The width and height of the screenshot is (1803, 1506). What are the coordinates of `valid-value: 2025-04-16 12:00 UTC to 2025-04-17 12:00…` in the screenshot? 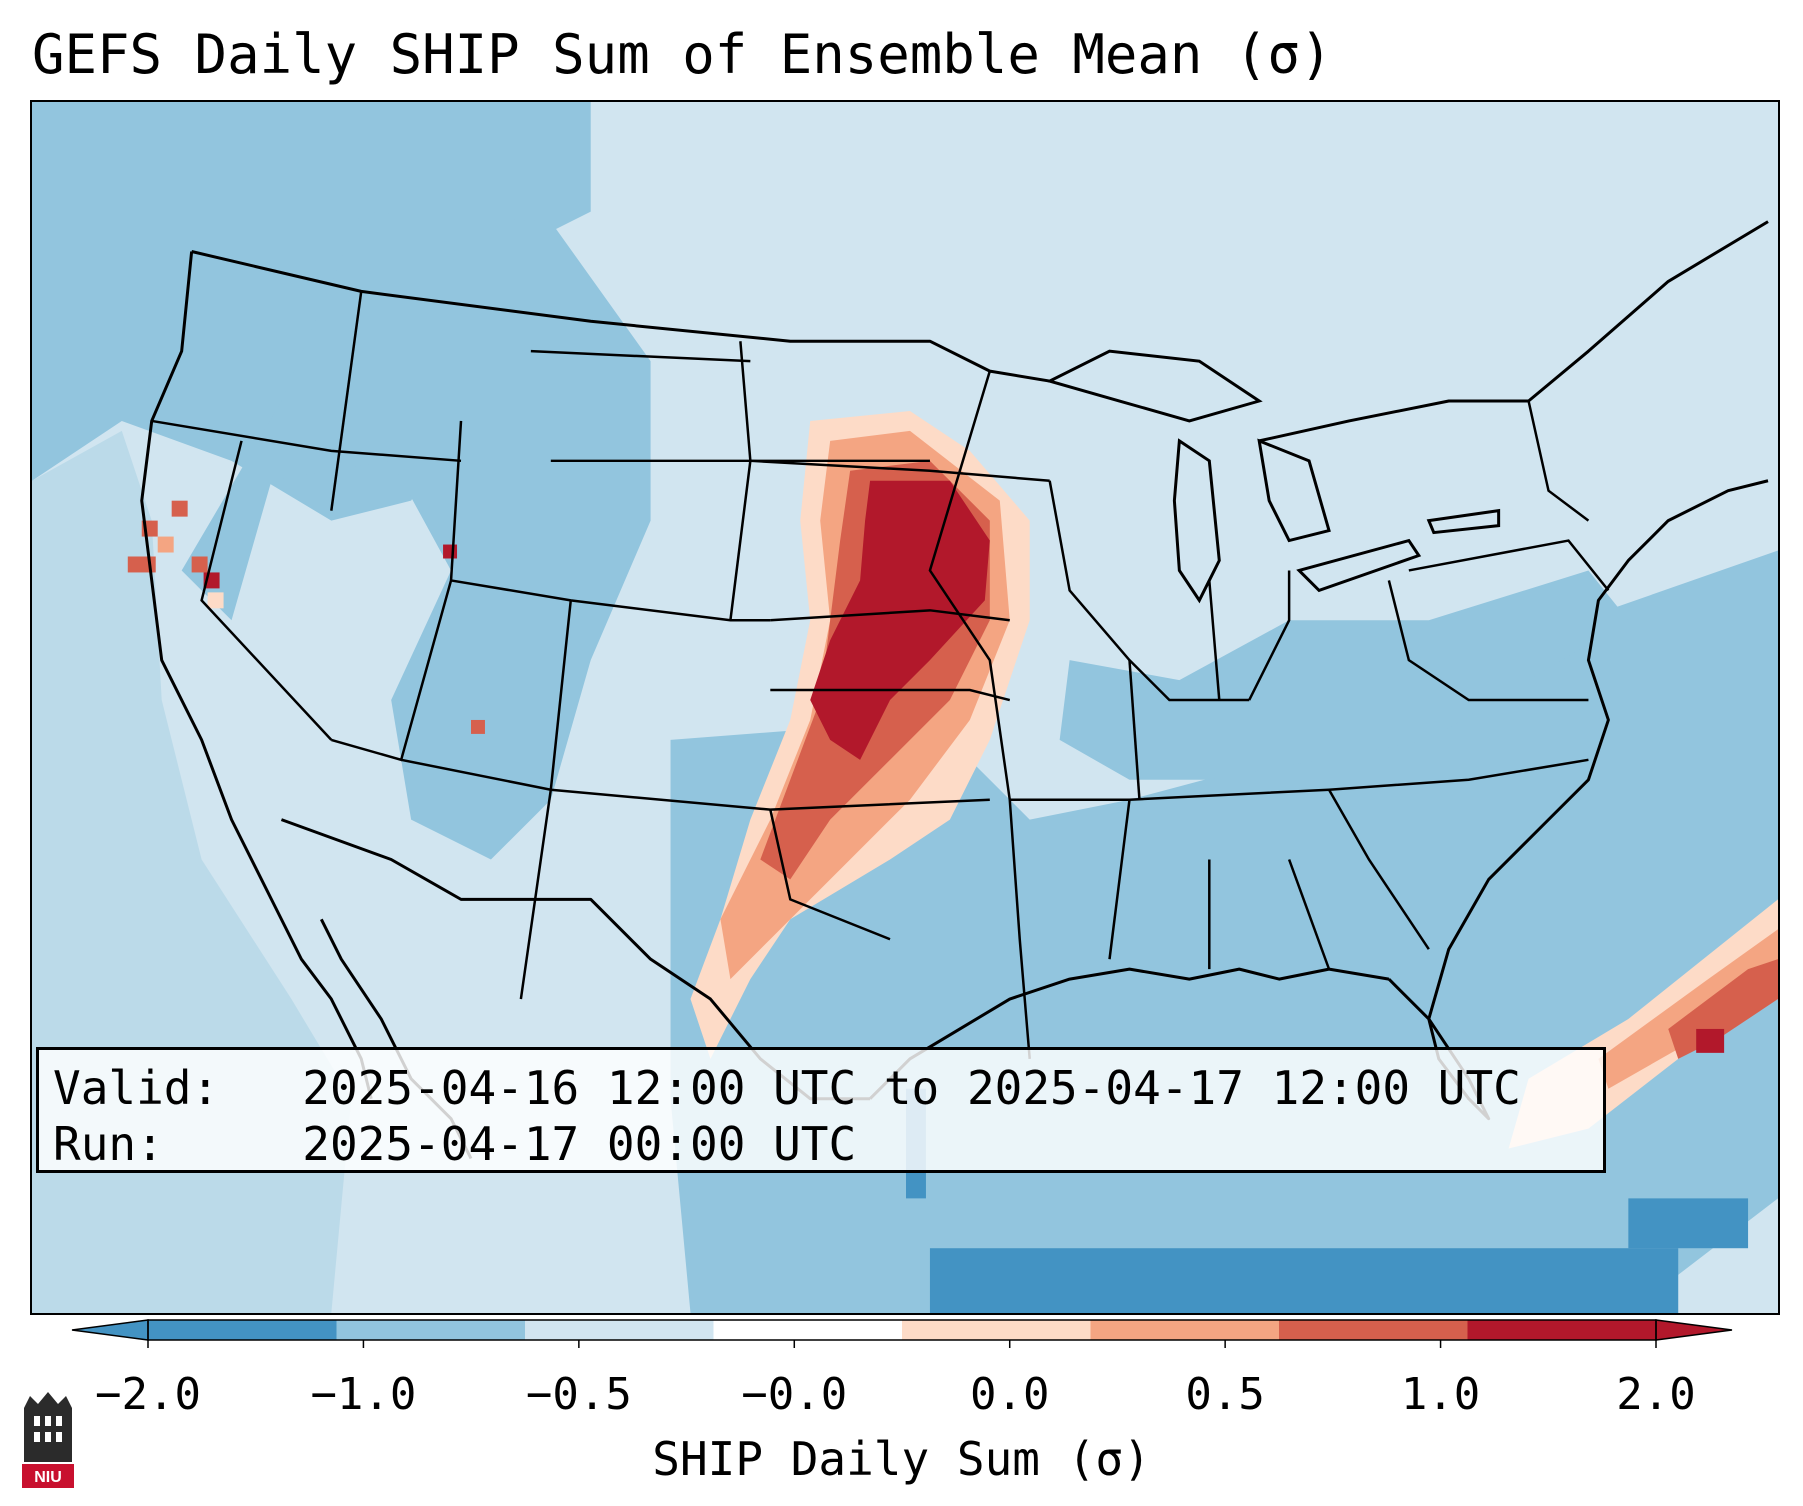 It's located at (911, 1088).